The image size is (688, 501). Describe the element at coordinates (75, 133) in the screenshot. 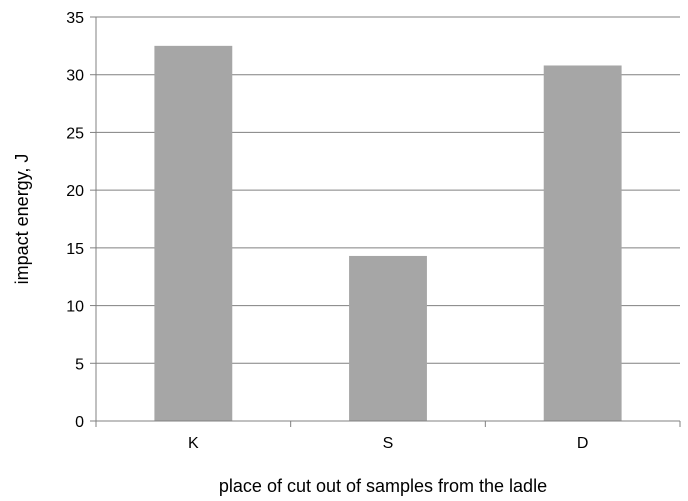

I see `y-tick-label: 25` at that location.